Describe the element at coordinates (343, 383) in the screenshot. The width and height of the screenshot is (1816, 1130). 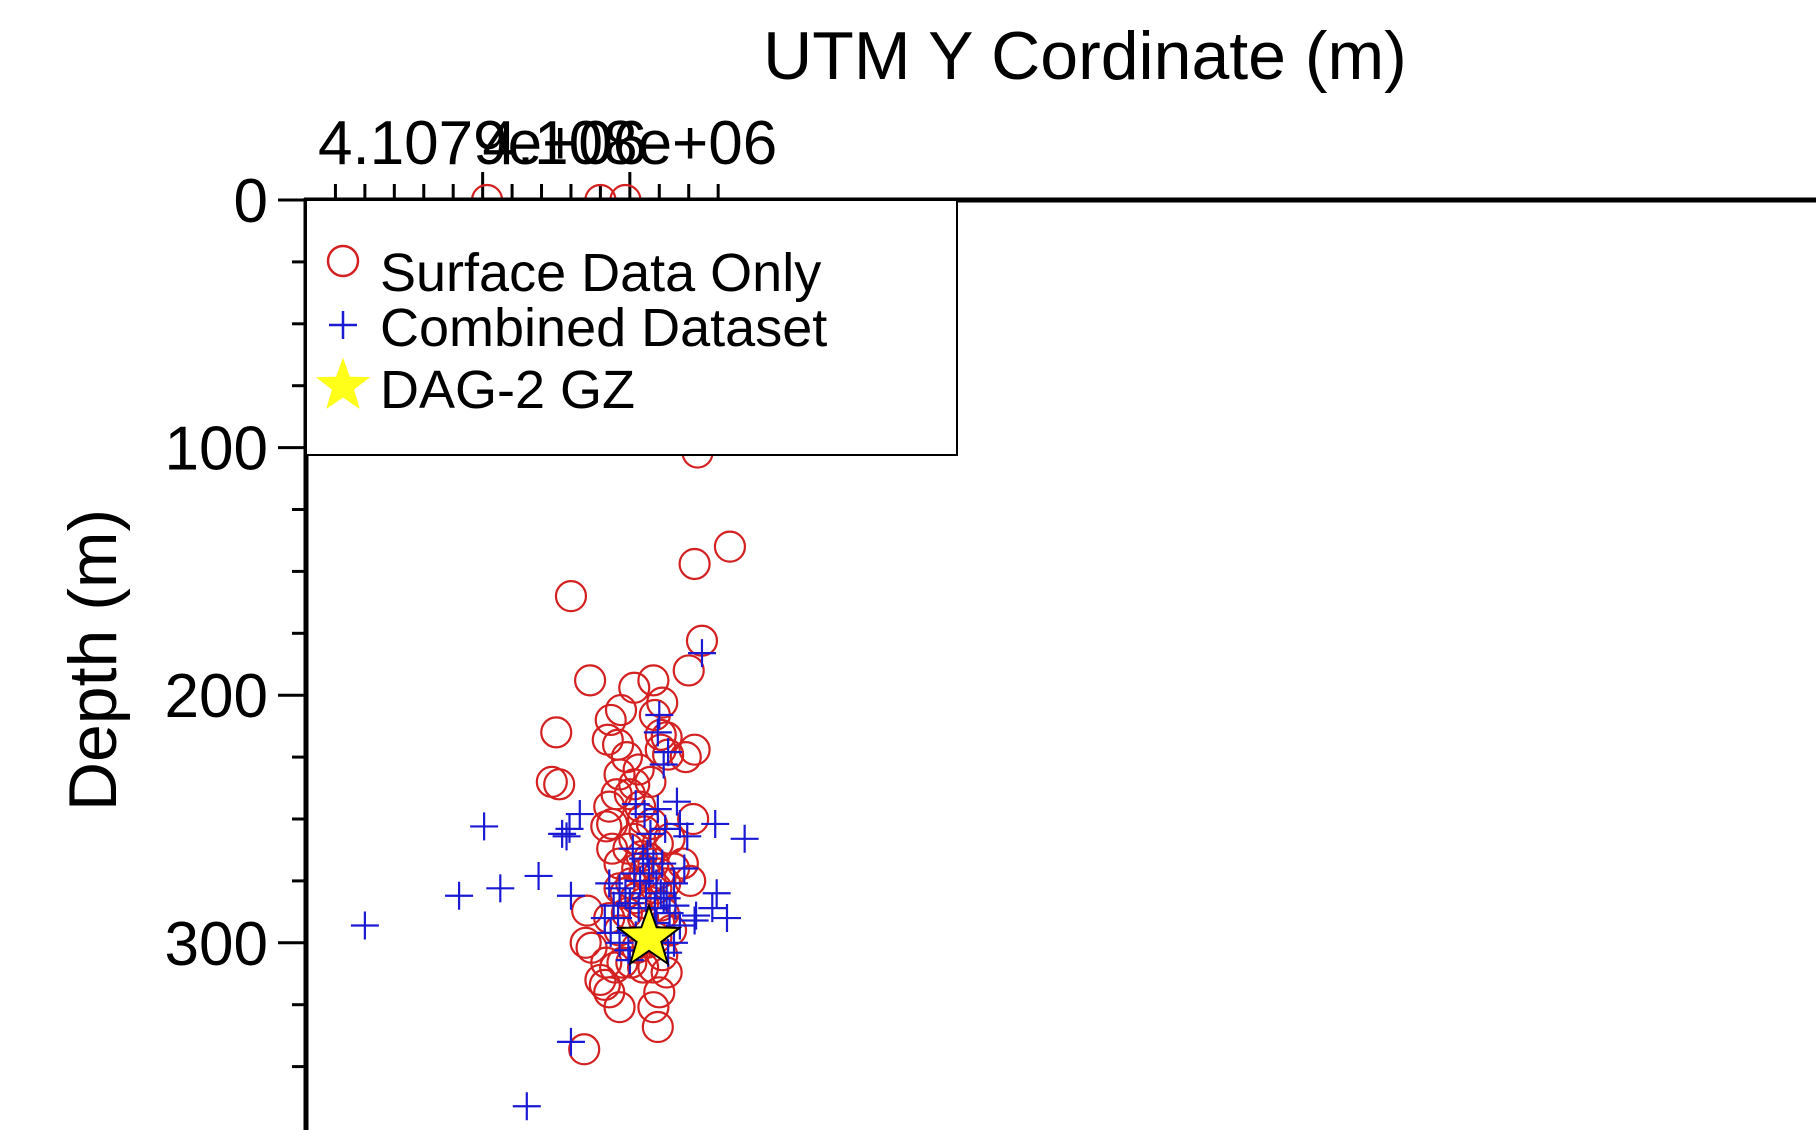
I see `legend-star-marker` at that location.